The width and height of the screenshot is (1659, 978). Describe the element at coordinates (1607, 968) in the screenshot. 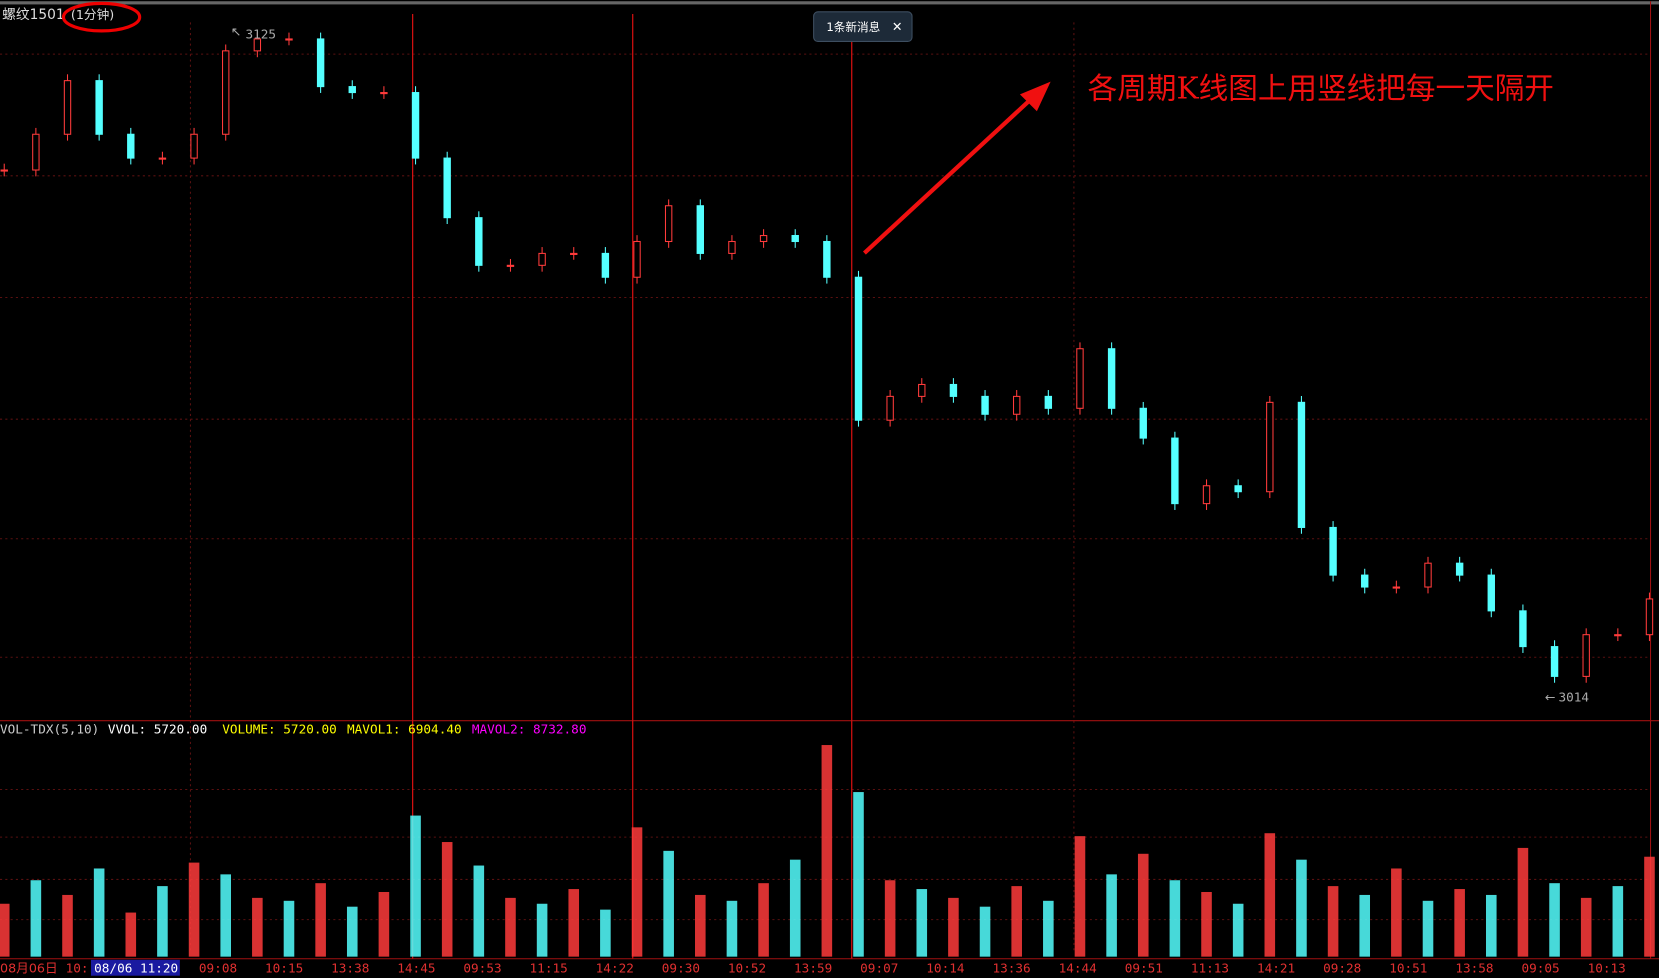

I see `time-label: 10:13` at that location.